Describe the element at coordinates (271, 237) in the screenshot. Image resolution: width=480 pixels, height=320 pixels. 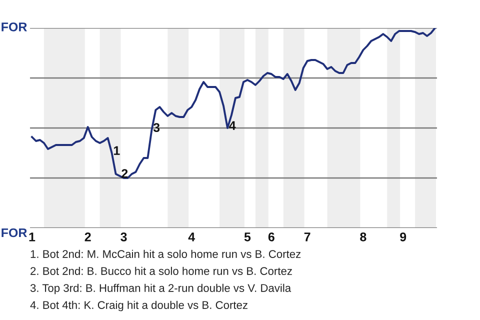
I see `x-tick-label: 6` at that location.